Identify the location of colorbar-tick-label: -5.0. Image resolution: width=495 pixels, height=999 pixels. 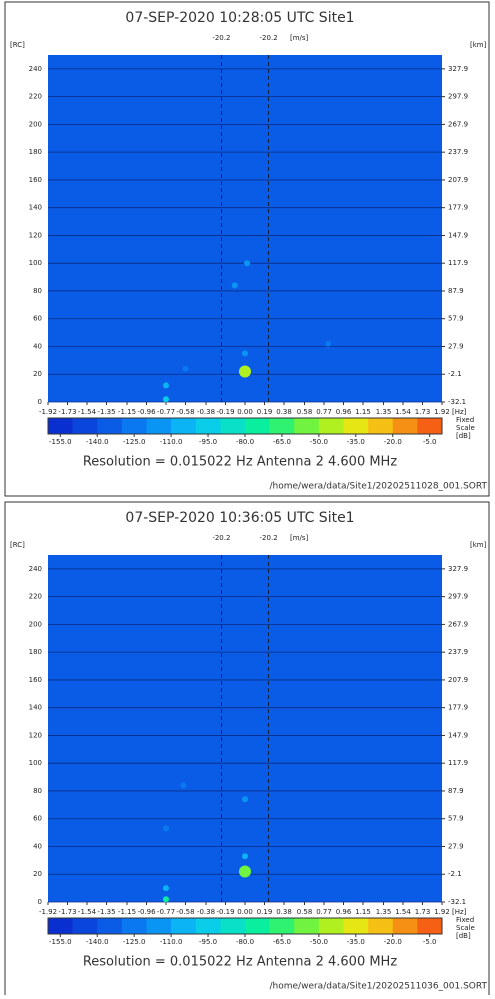
(430, 442).